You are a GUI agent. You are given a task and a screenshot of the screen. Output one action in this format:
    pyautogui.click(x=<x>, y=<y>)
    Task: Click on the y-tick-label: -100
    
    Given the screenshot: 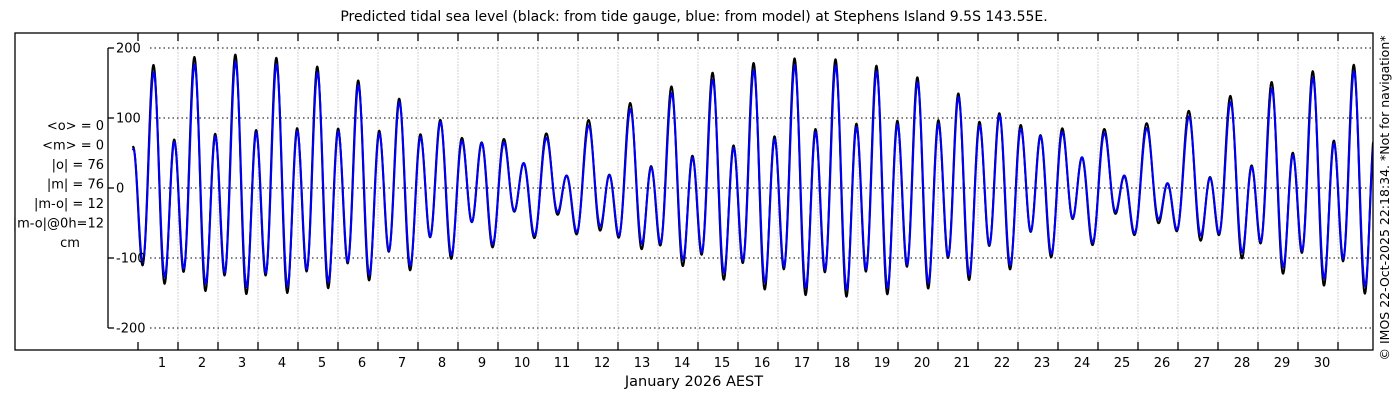 What is the action you would take?
    pyautogui.click(x=131, y=259)
    